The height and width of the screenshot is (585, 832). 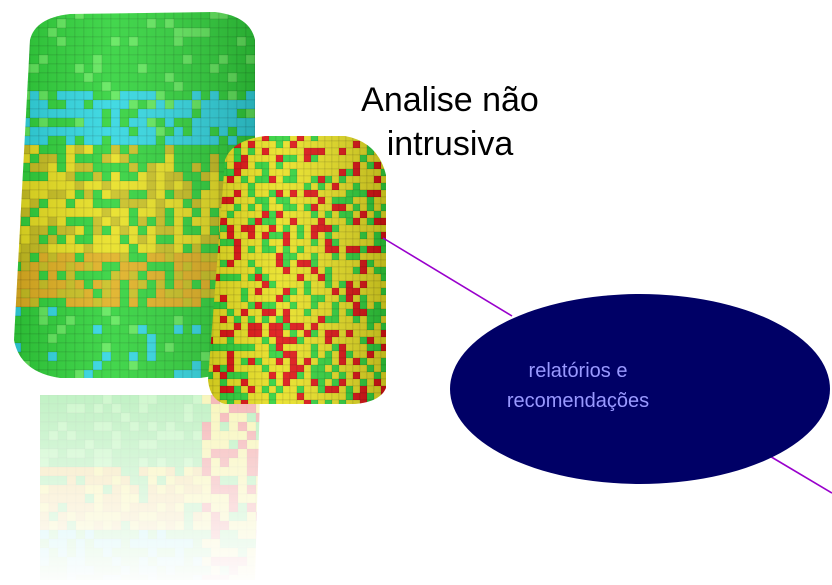 What do you see at coordinates (297, 270) in the screenshot?
I see `small-cylinder-heatmap` at bounding box center [297, 270].